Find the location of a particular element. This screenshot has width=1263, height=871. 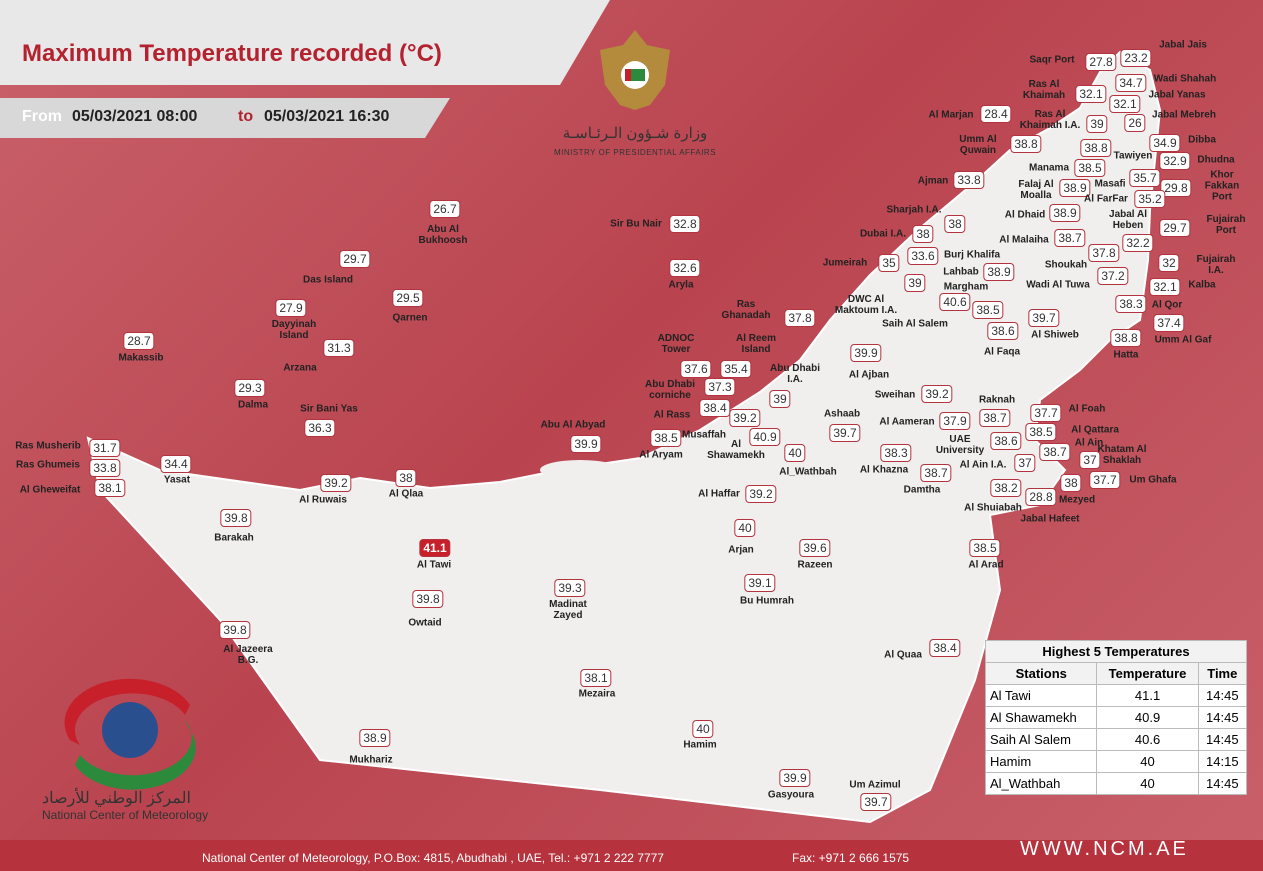

station-value: 37.8 is located at coordinates (1104, 253).